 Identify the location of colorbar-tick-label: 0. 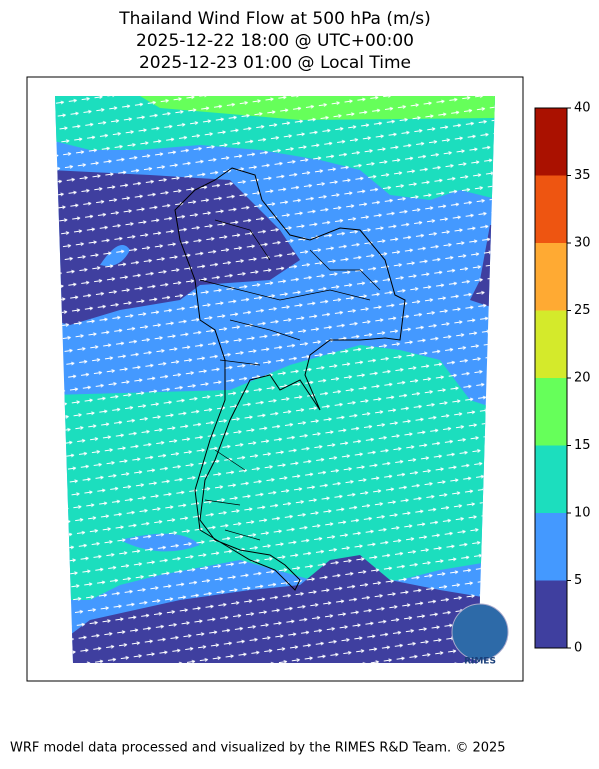
(578, 648).